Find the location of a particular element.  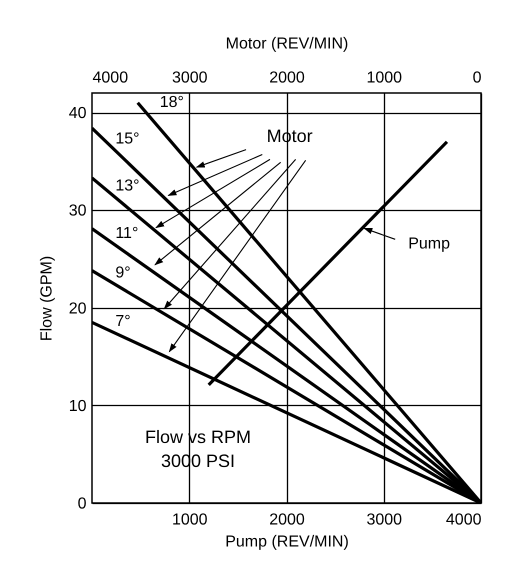

x-tick-label: 4000 is located at coordinates (464, 520).